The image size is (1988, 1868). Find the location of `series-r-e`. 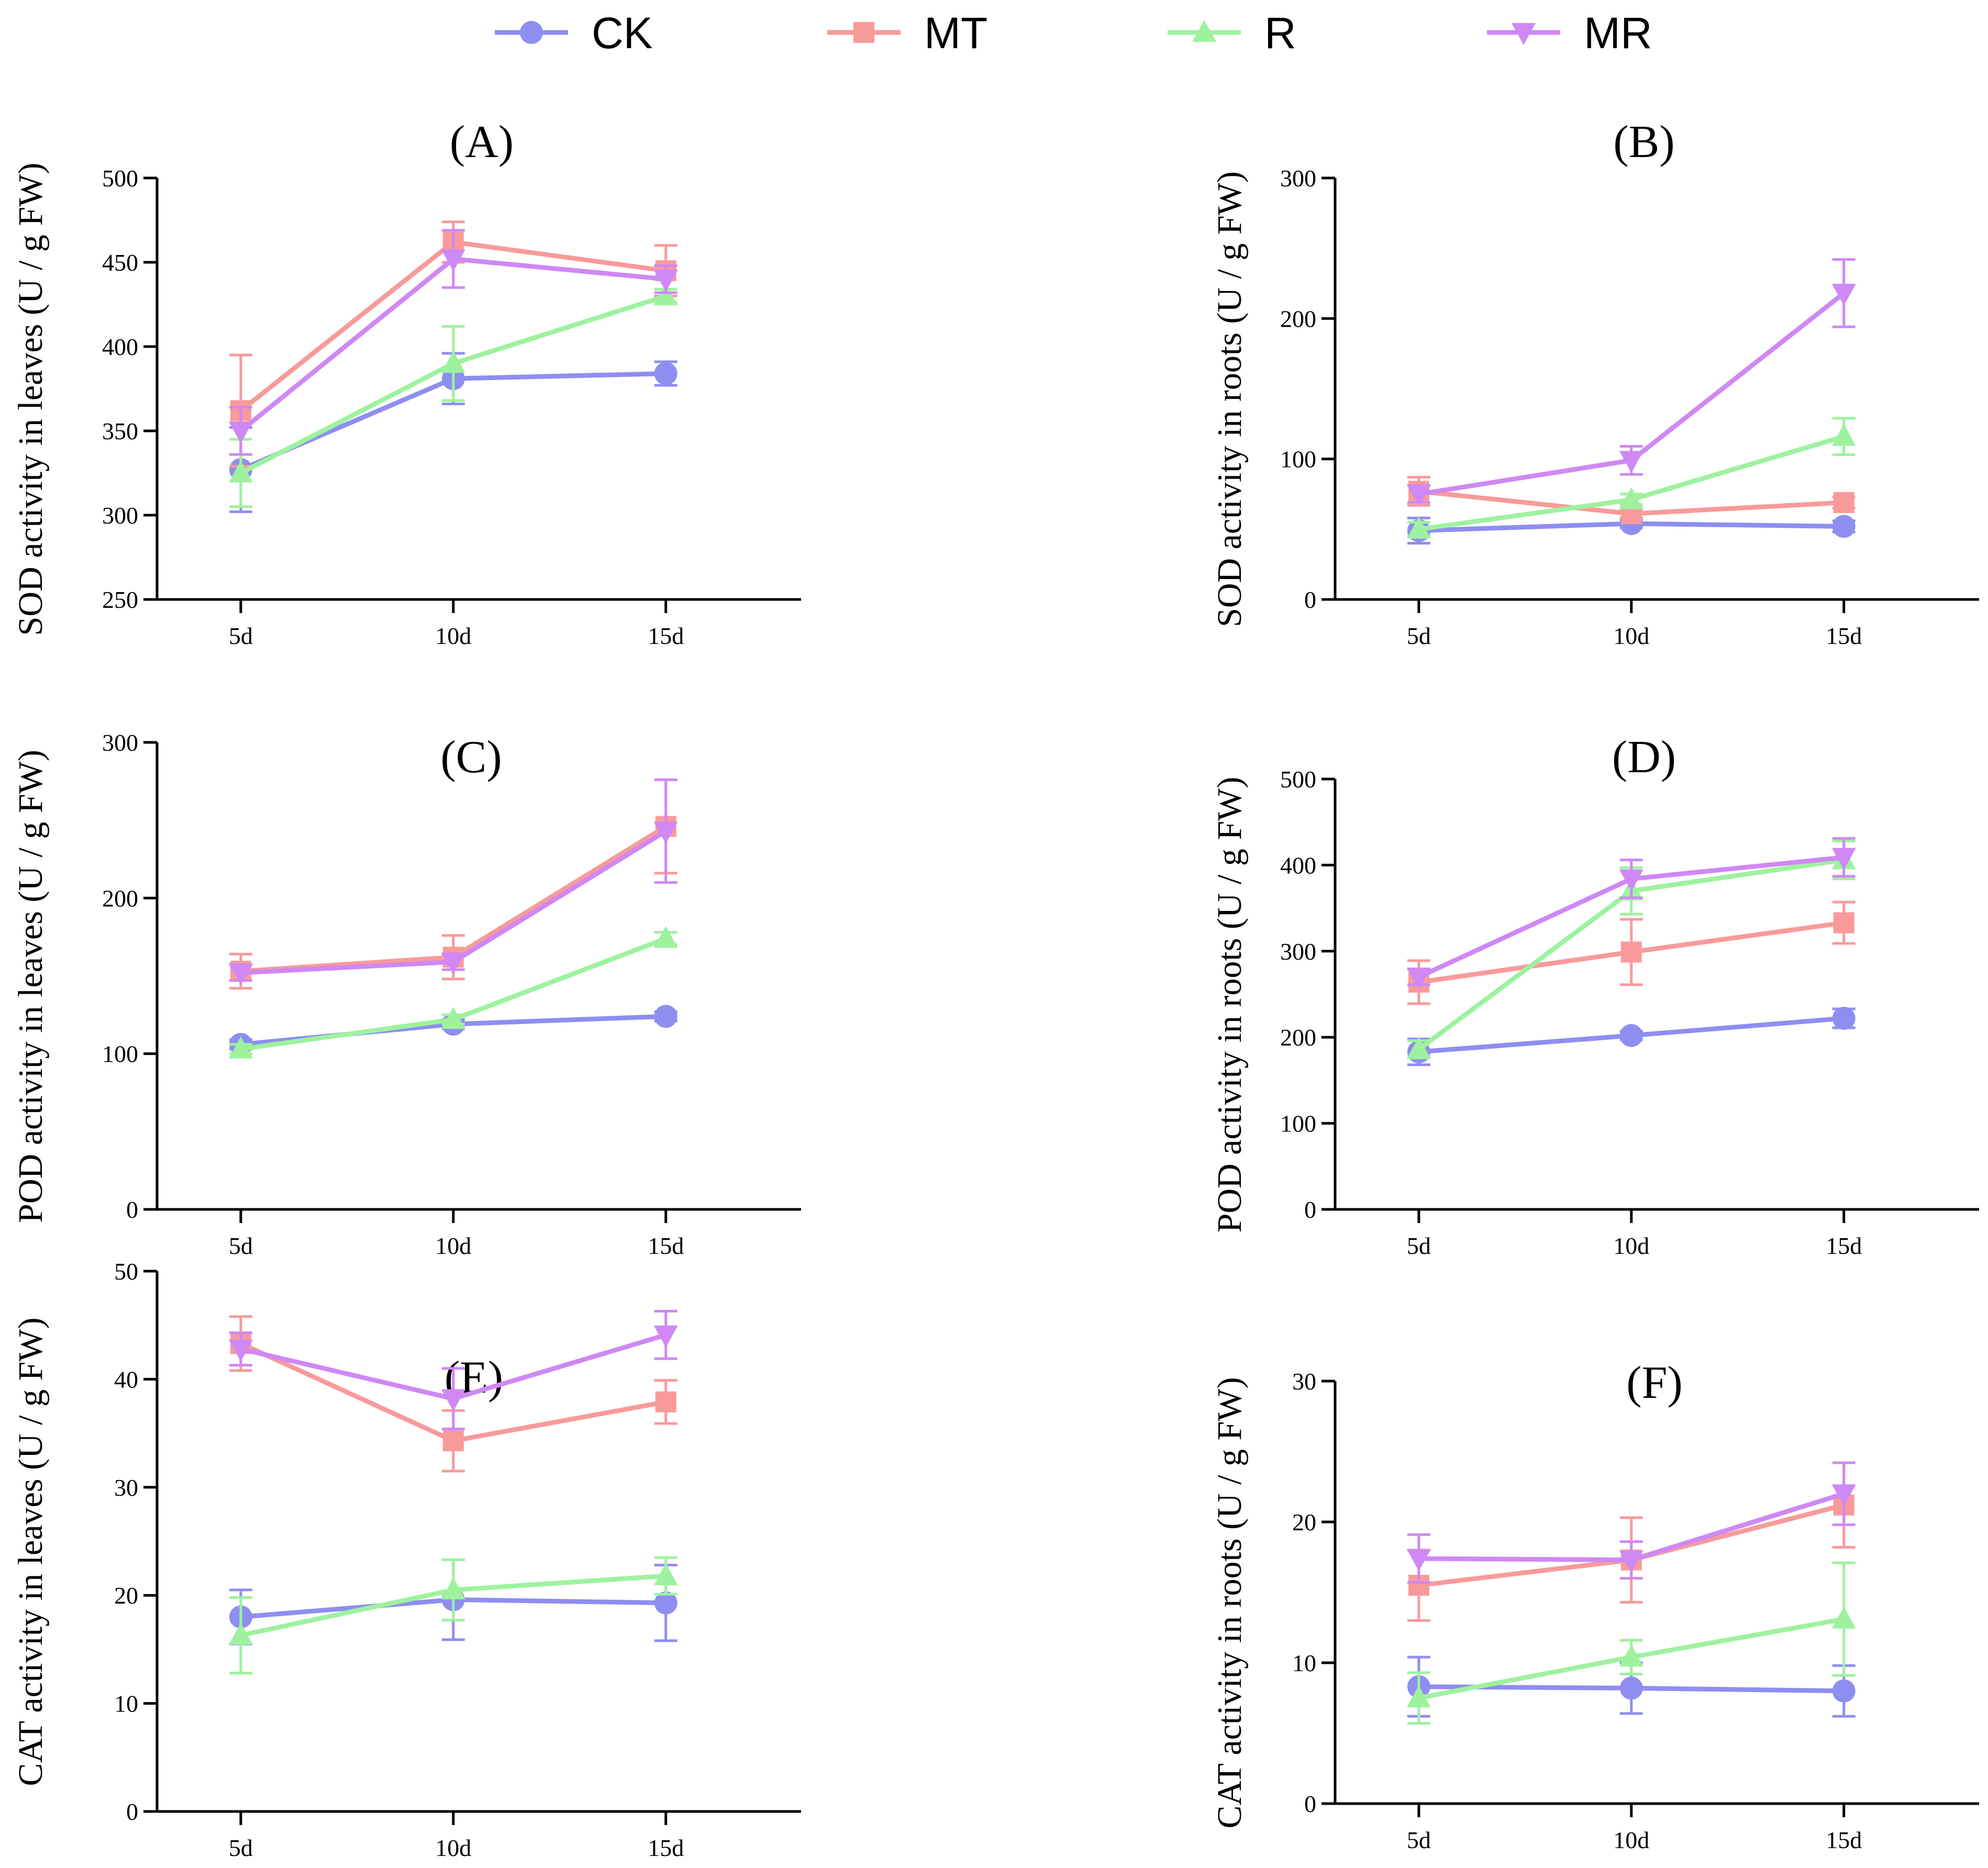

series-r-e is located at coordinates (453, 1615).